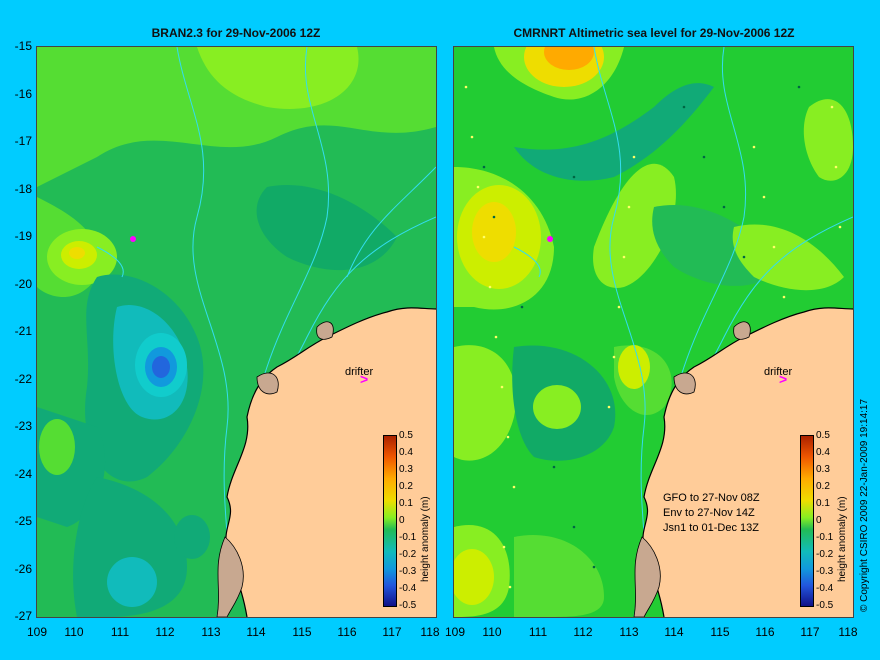 Image resolution: width=880 pixels, height=660 pixels. What do you see at coordinates (364, 379) in the screenshot?
I see `drifter-arrow-left: >` at bounding box center [364, 379].